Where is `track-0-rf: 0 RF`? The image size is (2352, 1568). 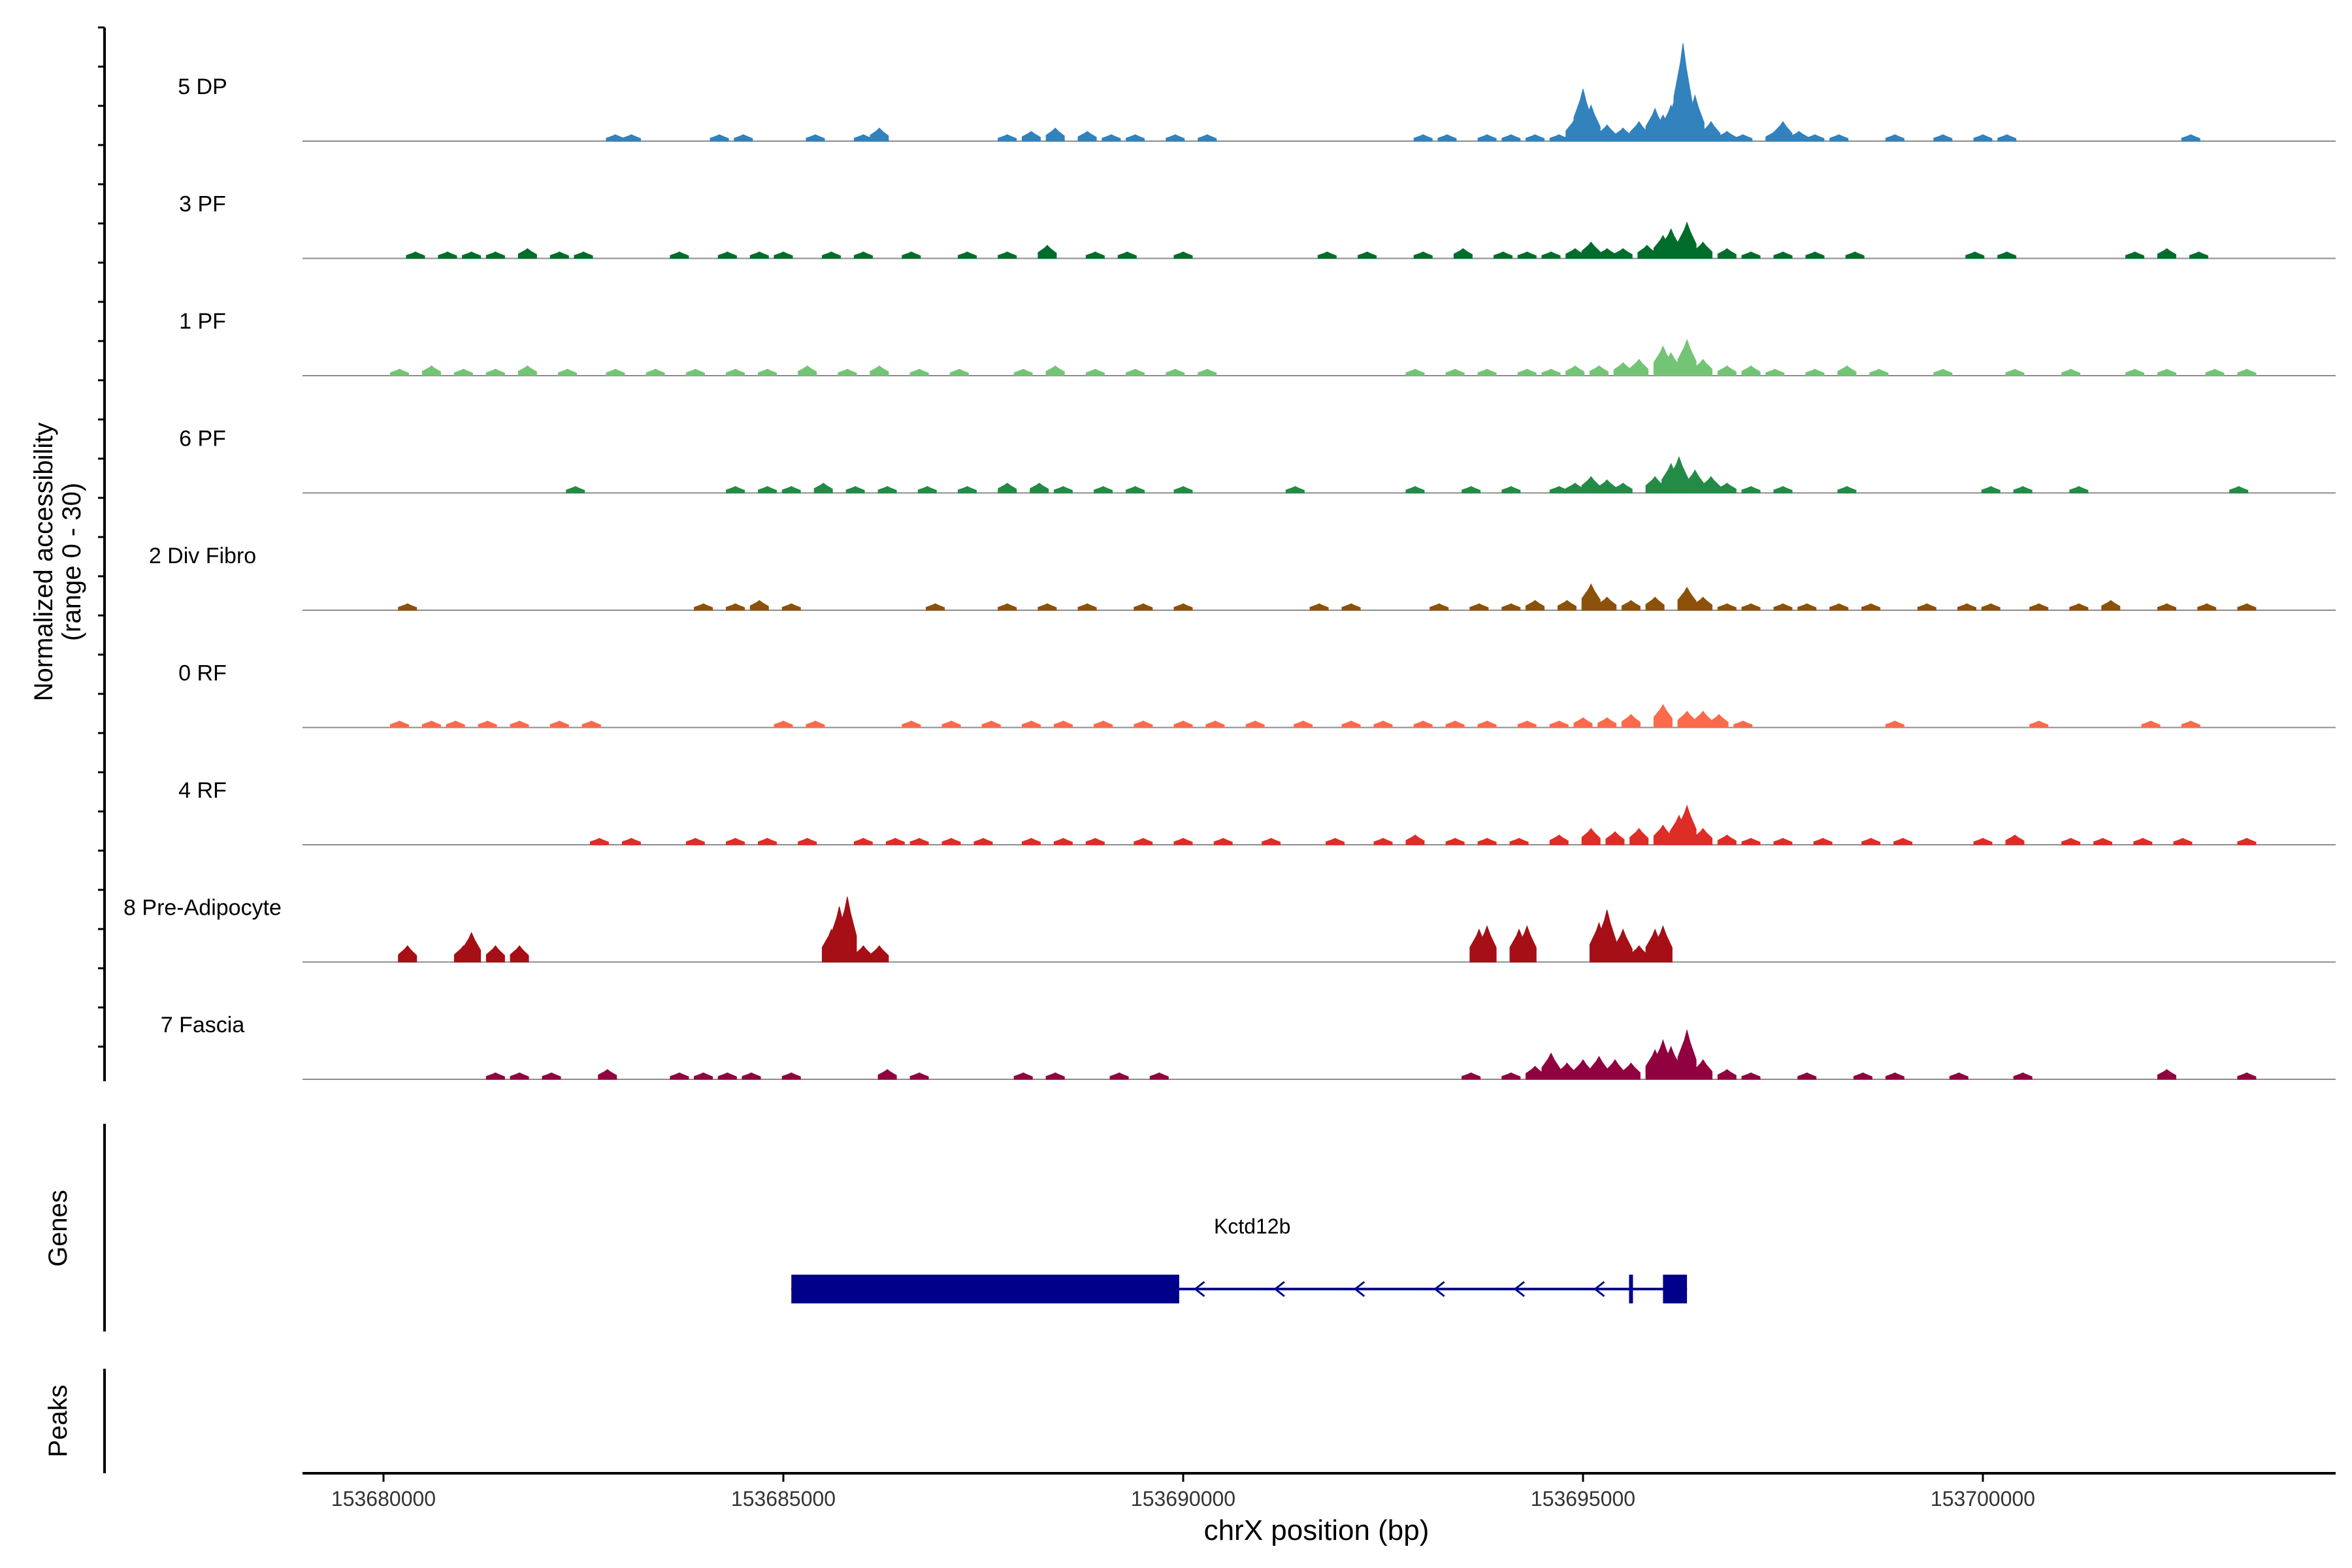
track-0-rf: 0 RF is located at coordinates (1257, 694).